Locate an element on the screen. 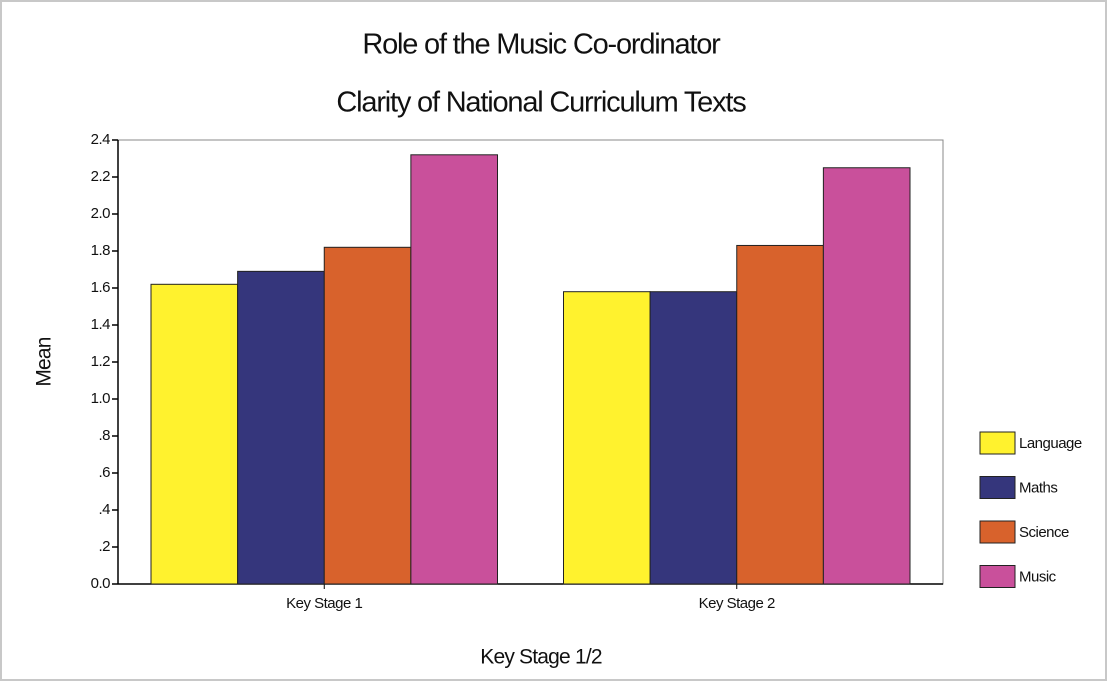 This screenshot has height=681, width=1107. y-tick-label: .6 is located at coordinates (104, 472).